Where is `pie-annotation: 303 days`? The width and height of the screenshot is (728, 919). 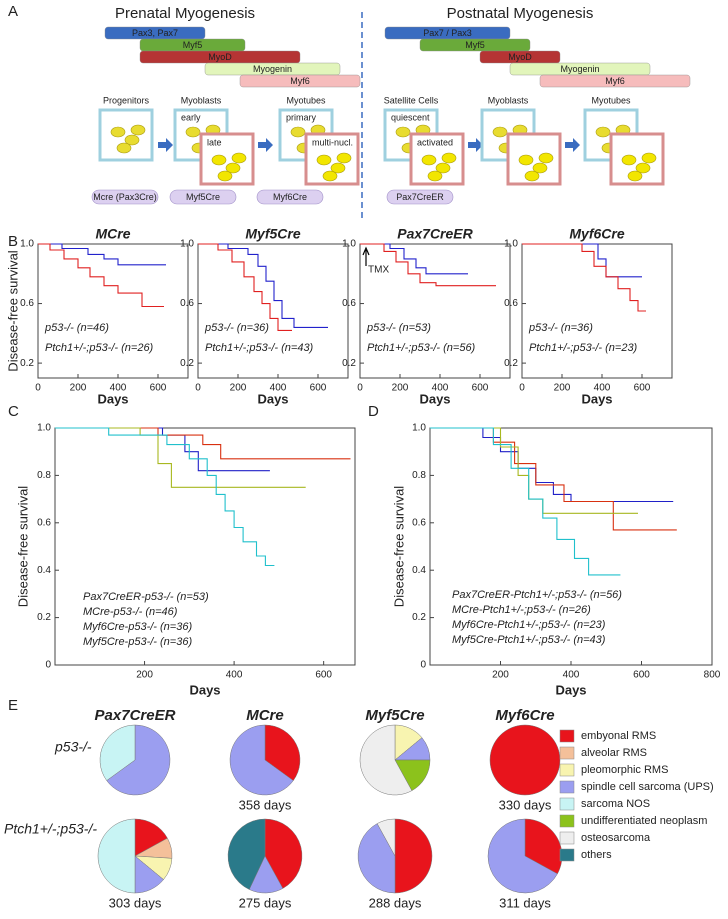 pie-annotation: 303 days is located at coordinates (135, 902).